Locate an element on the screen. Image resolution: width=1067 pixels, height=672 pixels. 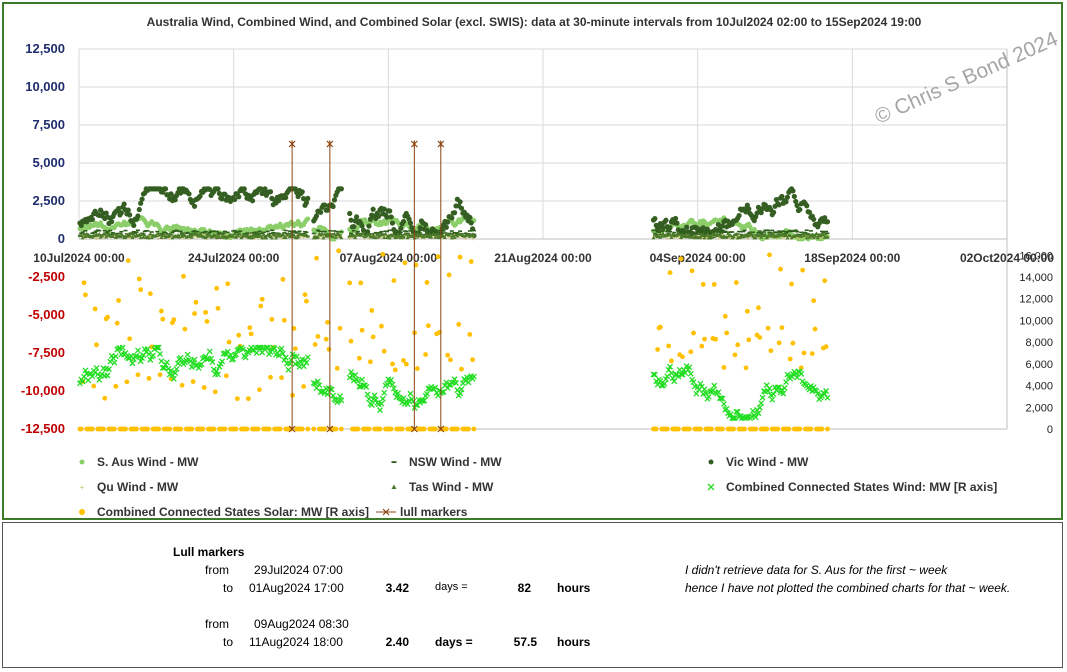
lull1-hours-label: hours is located at coordinates (574, 588).